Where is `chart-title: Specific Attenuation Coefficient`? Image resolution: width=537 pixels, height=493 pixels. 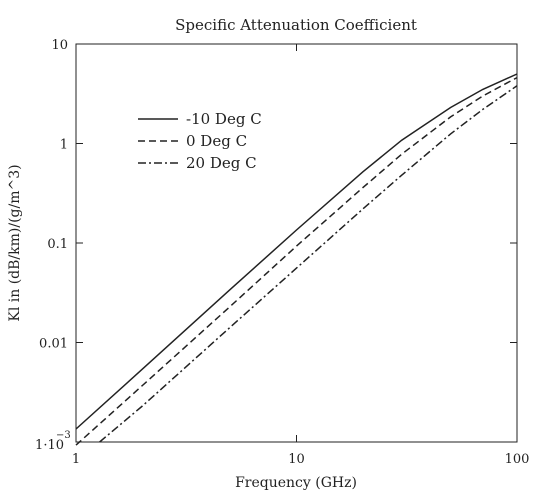 chart-title: Specific Attenuation Coefficient is located at coordinates (296, 25).